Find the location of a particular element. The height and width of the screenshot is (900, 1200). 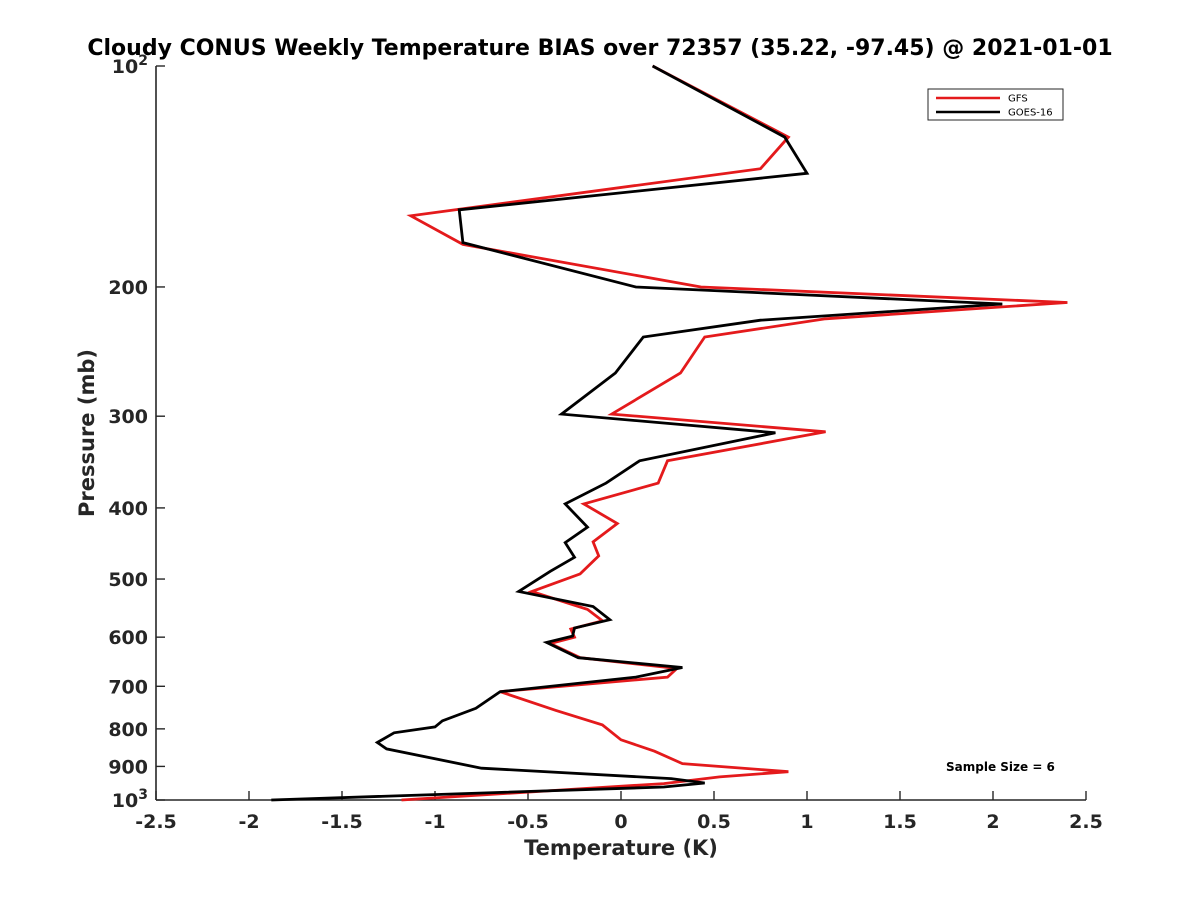

x-tick-label: -1.5 is located at coordinates (342, 822).